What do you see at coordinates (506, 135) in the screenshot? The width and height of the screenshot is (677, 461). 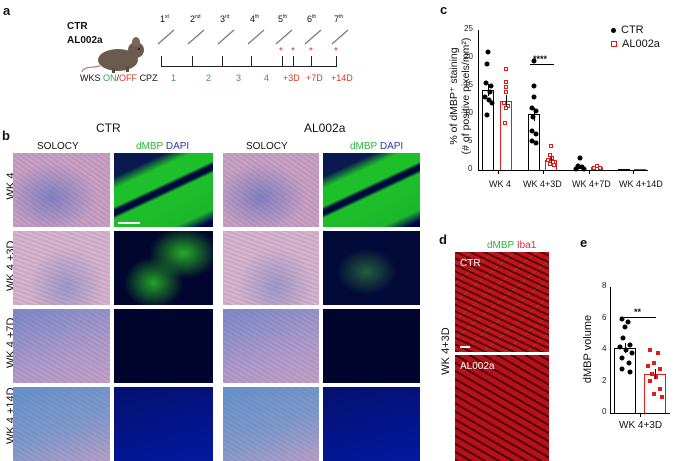 I see `bar-al002a-wk4` at bounding box center [506, 135].